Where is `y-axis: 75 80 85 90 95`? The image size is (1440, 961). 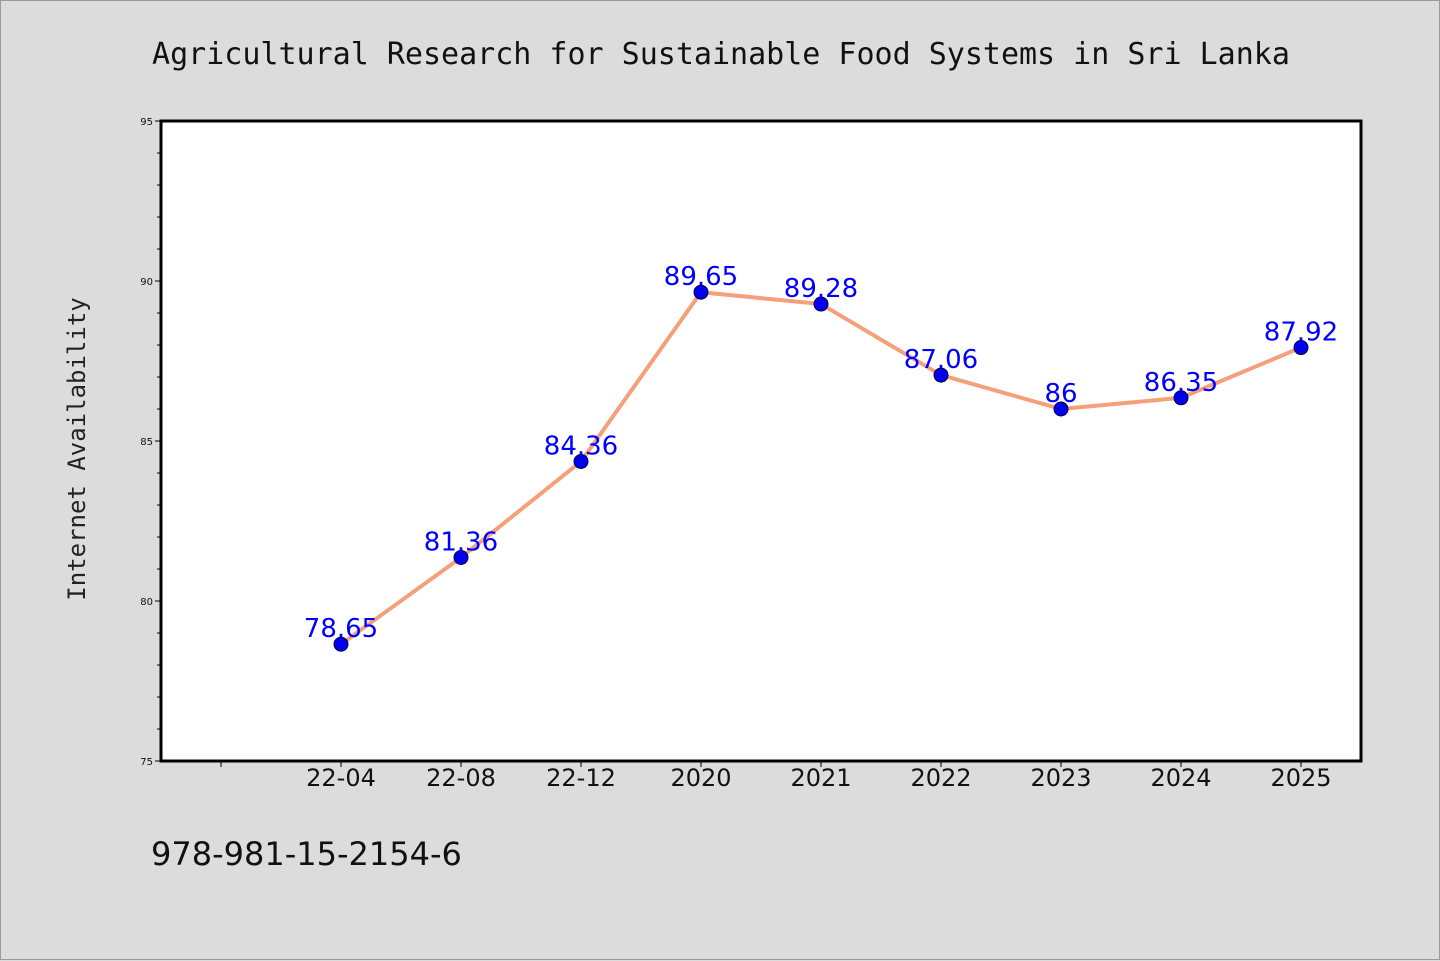 y-axis: 75 80 85 90 95 is located at coordinates (150, 442).